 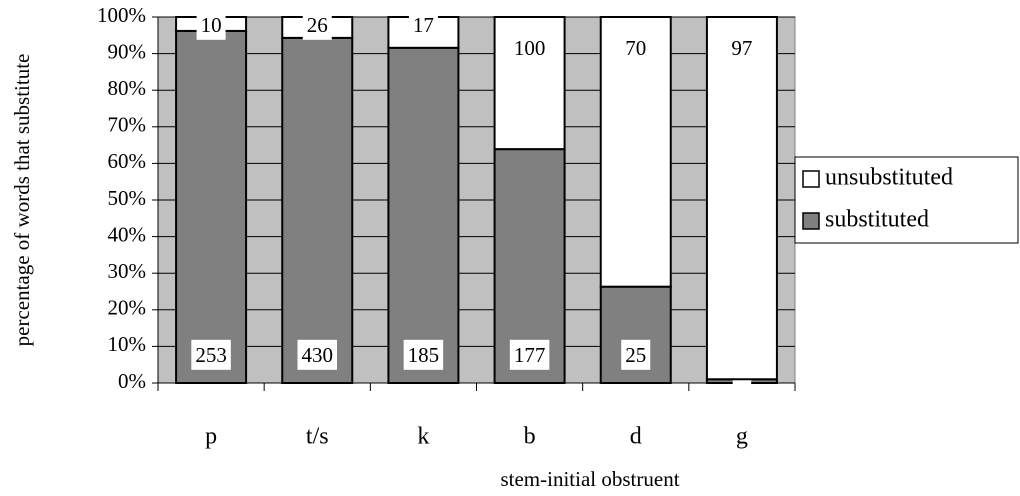 I want to click on data-label: 17, so click(x=423, y=25).